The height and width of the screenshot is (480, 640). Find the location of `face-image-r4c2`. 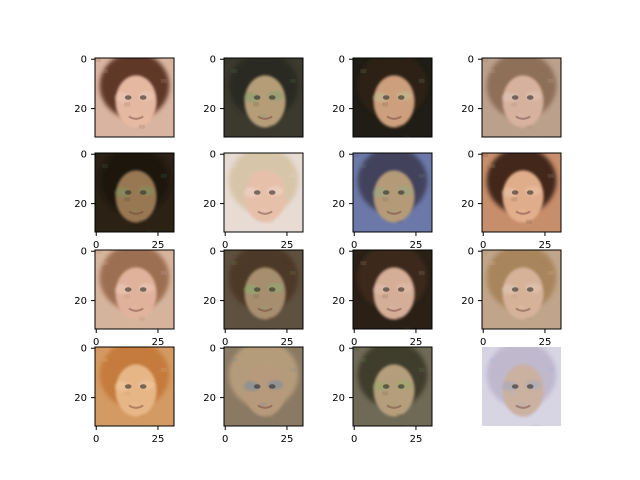

face-image-r4c2 is located at coordinates (263, 386).